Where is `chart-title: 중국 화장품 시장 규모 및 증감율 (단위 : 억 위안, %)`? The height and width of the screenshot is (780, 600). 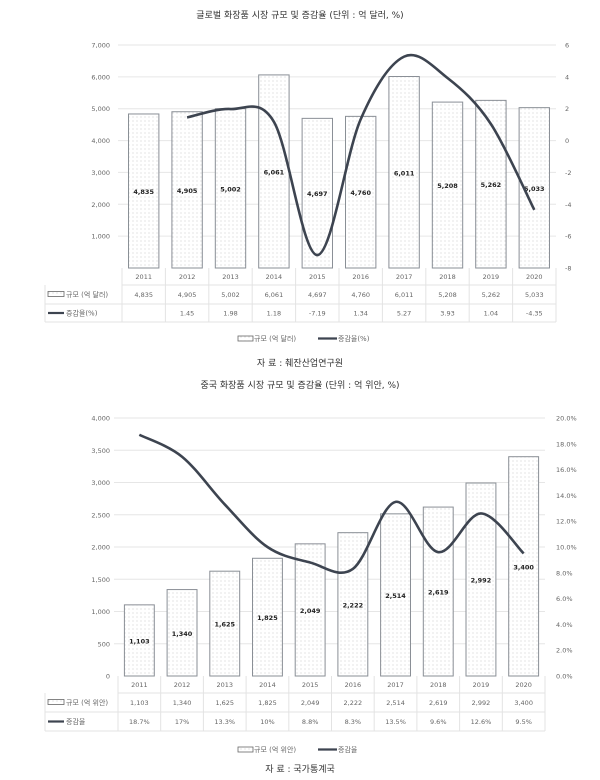
chart-title: 중국 화장품 시장 규모 및 증감율 (단위 : 억 위안, %) is located at coordinates (299, 385).